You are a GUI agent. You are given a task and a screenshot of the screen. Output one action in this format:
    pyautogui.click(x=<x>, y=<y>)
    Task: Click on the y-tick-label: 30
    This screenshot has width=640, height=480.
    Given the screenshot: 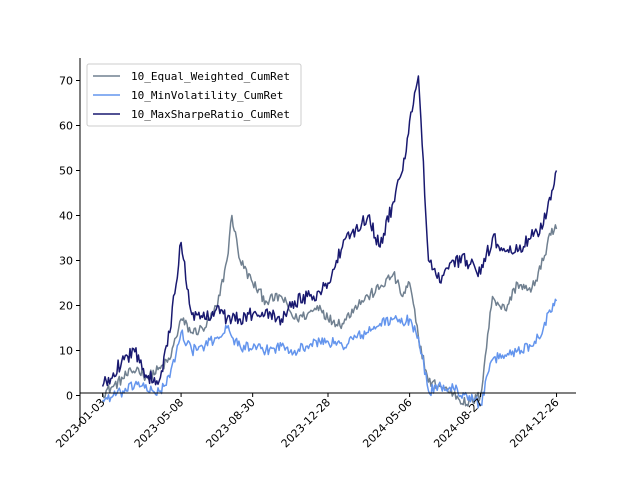 What is the action you would take?
    pyautogui.click(x=66, y=261)
    